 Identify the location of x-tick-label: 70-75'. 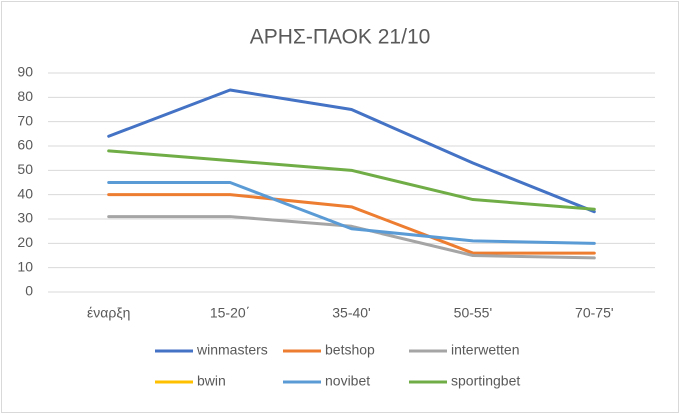
(594, 313).